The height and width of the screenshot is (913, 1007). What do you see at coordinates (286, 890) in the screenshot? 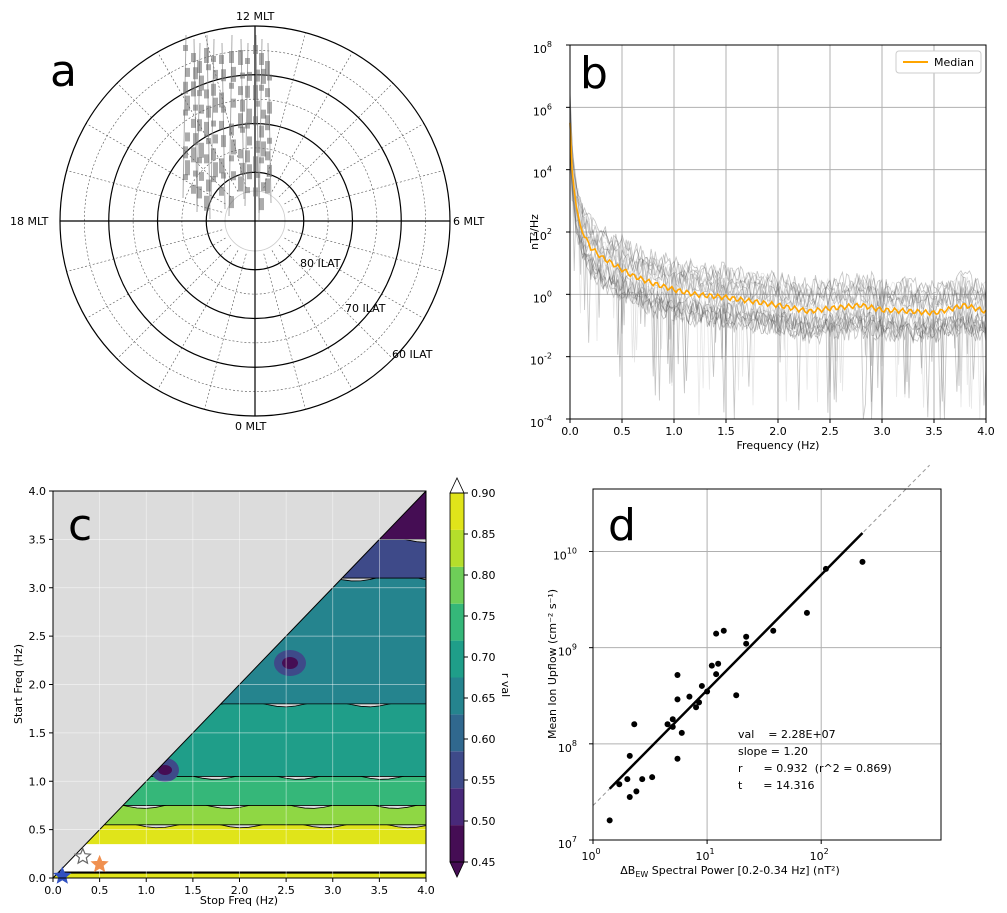
I see `contour-x-tick-label: 2.5` at bounding box center [286, 890].